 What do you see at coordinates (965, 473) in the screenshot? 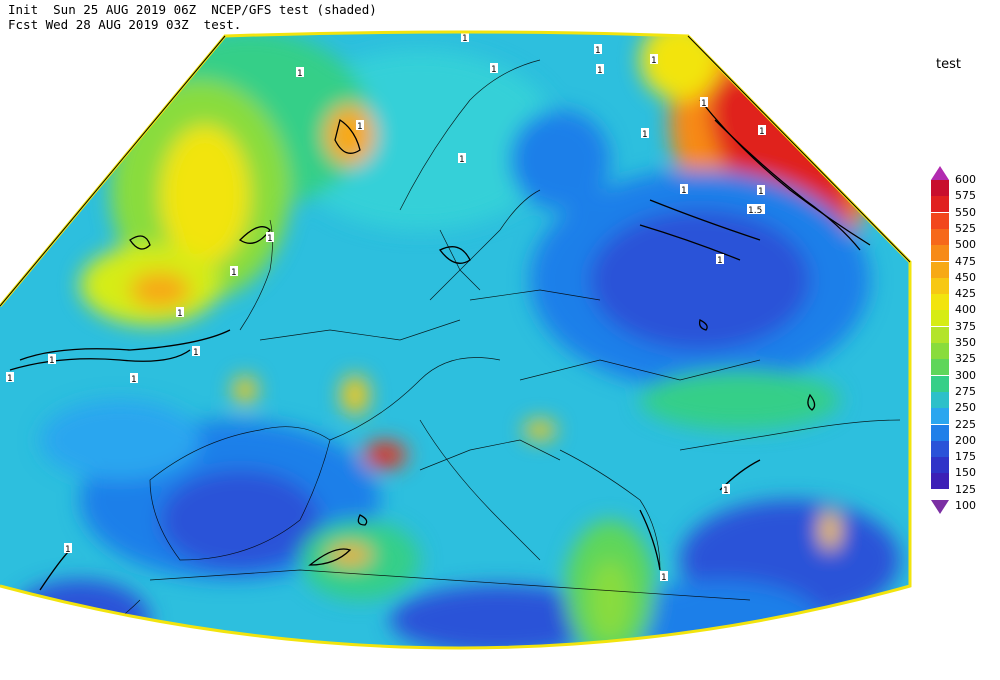
I see `legend-tick-label: 150` at bounding box center [965, 473].